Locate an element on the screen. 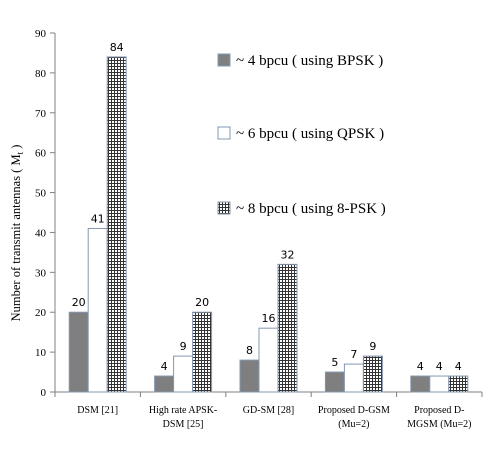 The height and width of the screenshot is (452, 491). category-label-line: DSM [21] is located at coordinates (97, 410).